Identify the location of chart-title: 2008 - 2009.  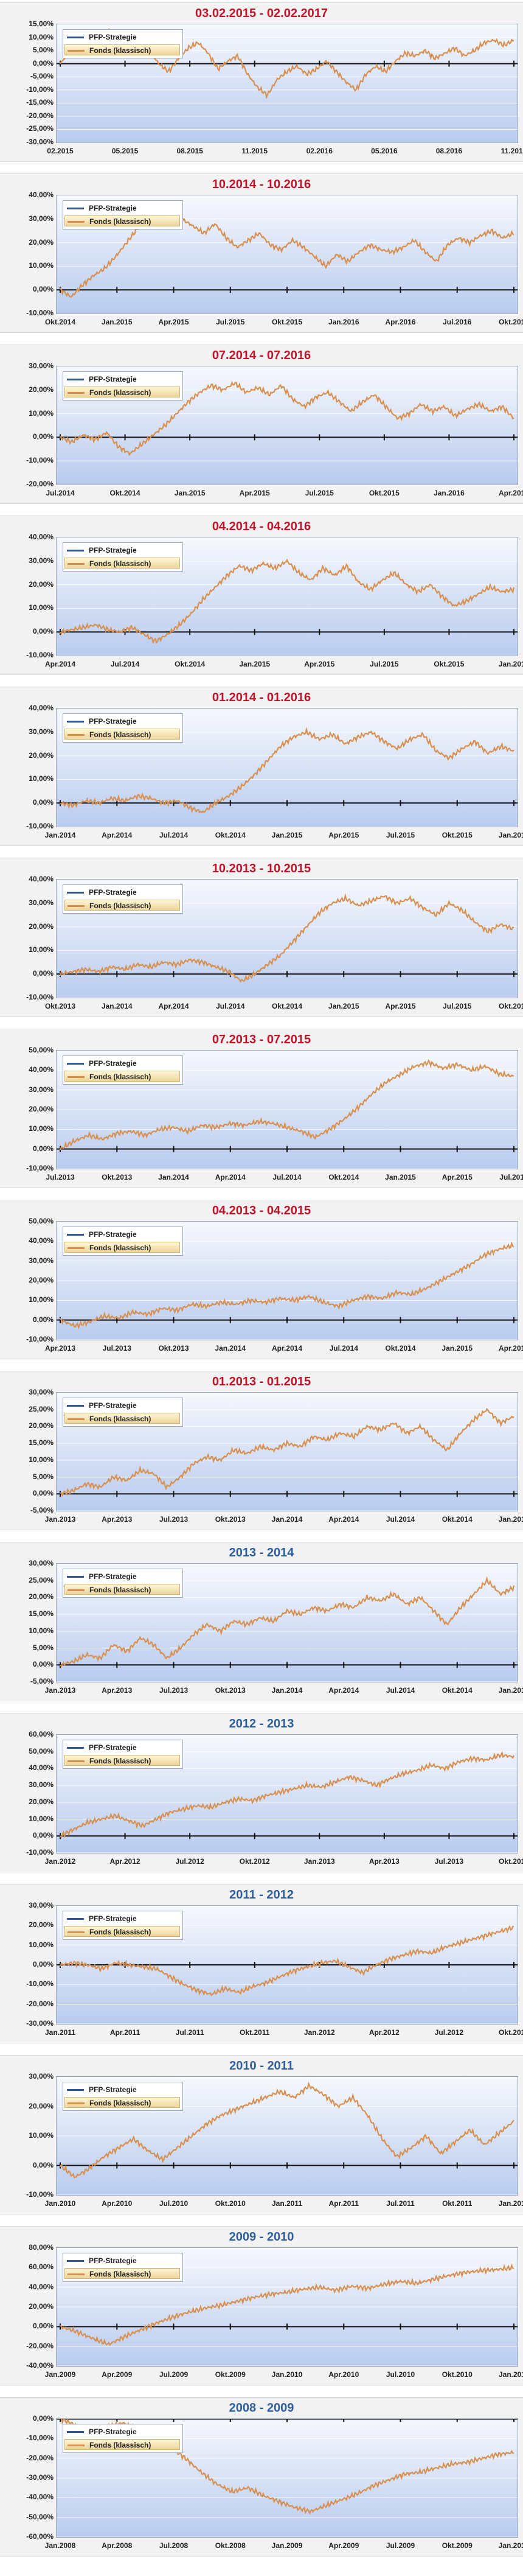
(261, 2408).